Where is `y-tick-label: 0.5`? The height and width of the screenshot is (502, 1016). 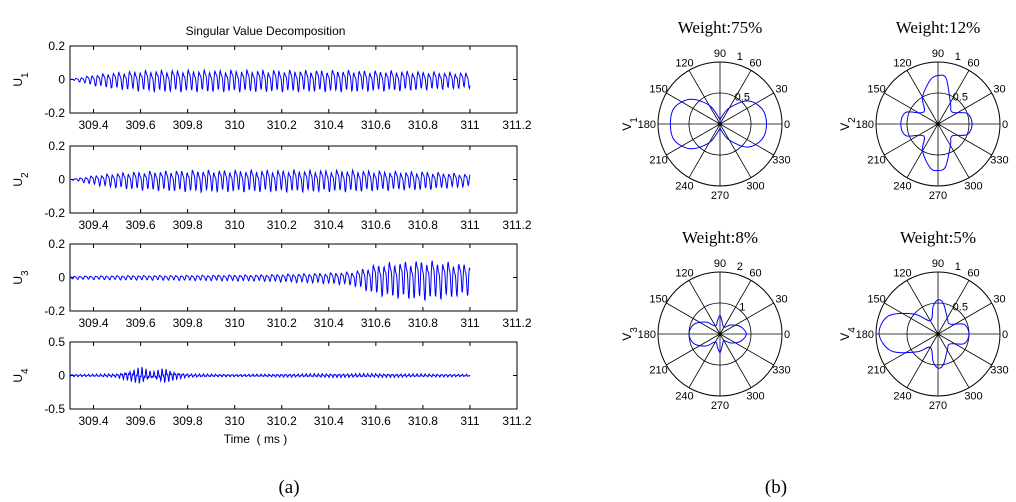 y-tick-label: 0.5 is located at coordinates (56, 342).